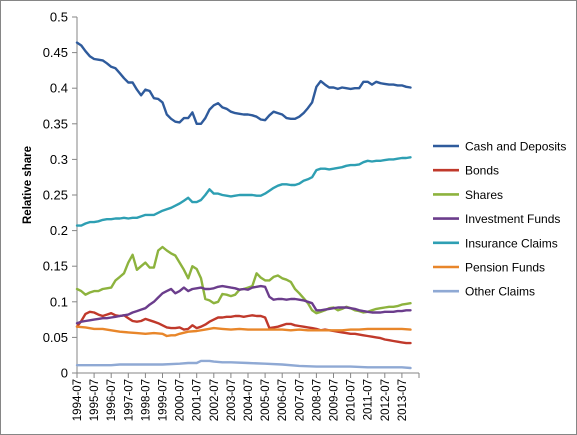 Image resolution: width=577 pixels, height=435 pixels. What do you see at coordinates (500, 292) in the screenshot?
I see `legend-label: Other Claims` at bounding box center [500, 292].